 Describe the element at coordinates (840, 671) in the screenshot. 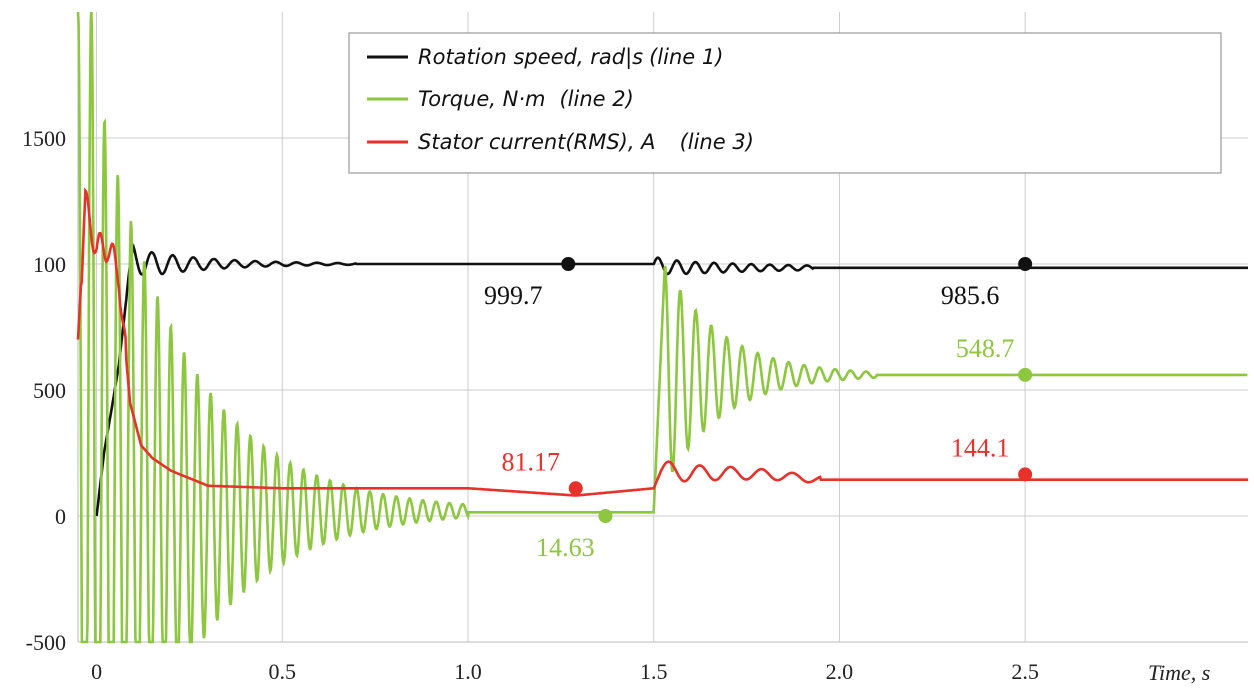

I see `x-tick-label: 2.0` at that location.